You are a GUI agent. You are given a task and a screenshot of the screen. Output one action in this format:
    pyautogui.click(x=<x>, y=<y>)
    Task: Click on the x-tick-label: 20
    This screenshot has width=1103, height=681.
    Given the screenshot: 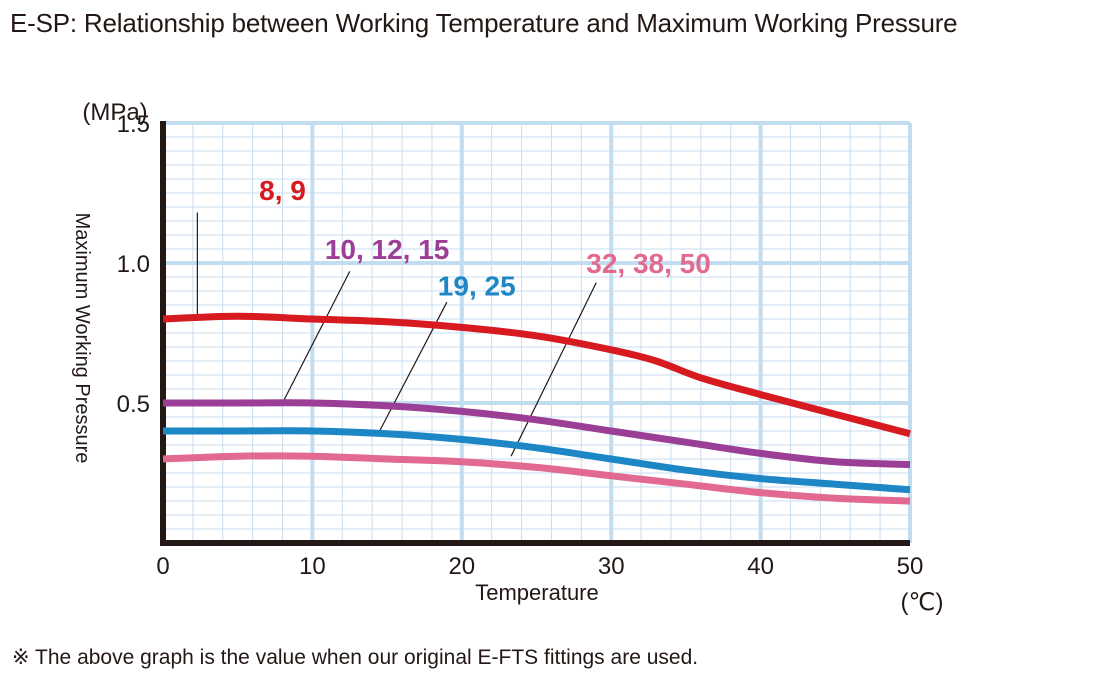 What is the action you would take?
    pyautogui.click(x=461, y=566)
    